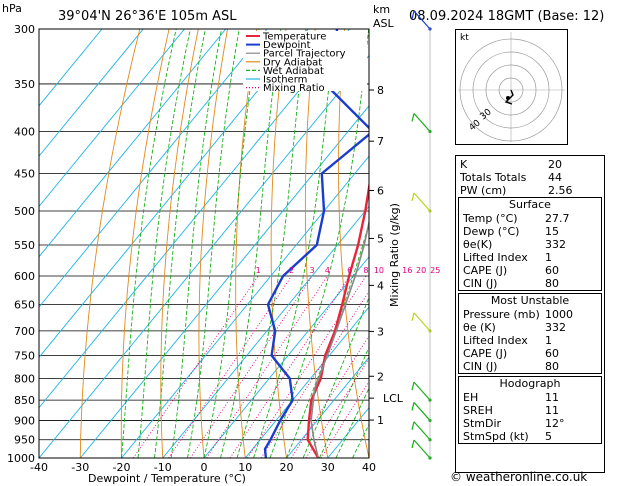 This screenshot has height=486, width=629. What do you see at coordinates (530, 204) in the screenshot?
I see `surface-title: Surface` at bounding box center [530, 204].